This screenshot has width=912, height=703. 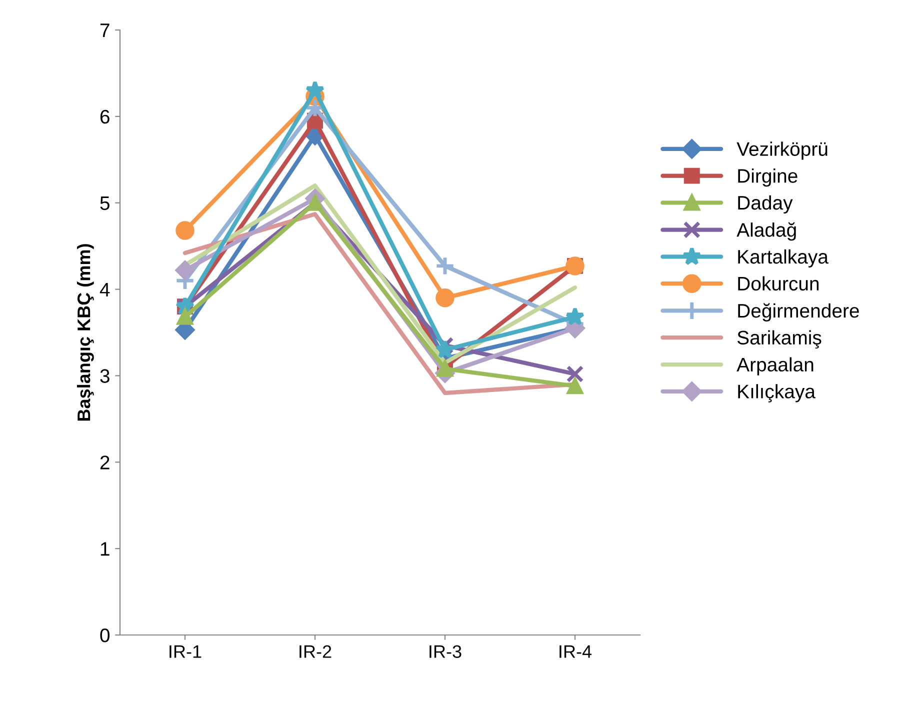 What do you see at coordinates (105, 203) in the screenshot?
I see `y-tick-label: 5` at bounding box center [105, 203].